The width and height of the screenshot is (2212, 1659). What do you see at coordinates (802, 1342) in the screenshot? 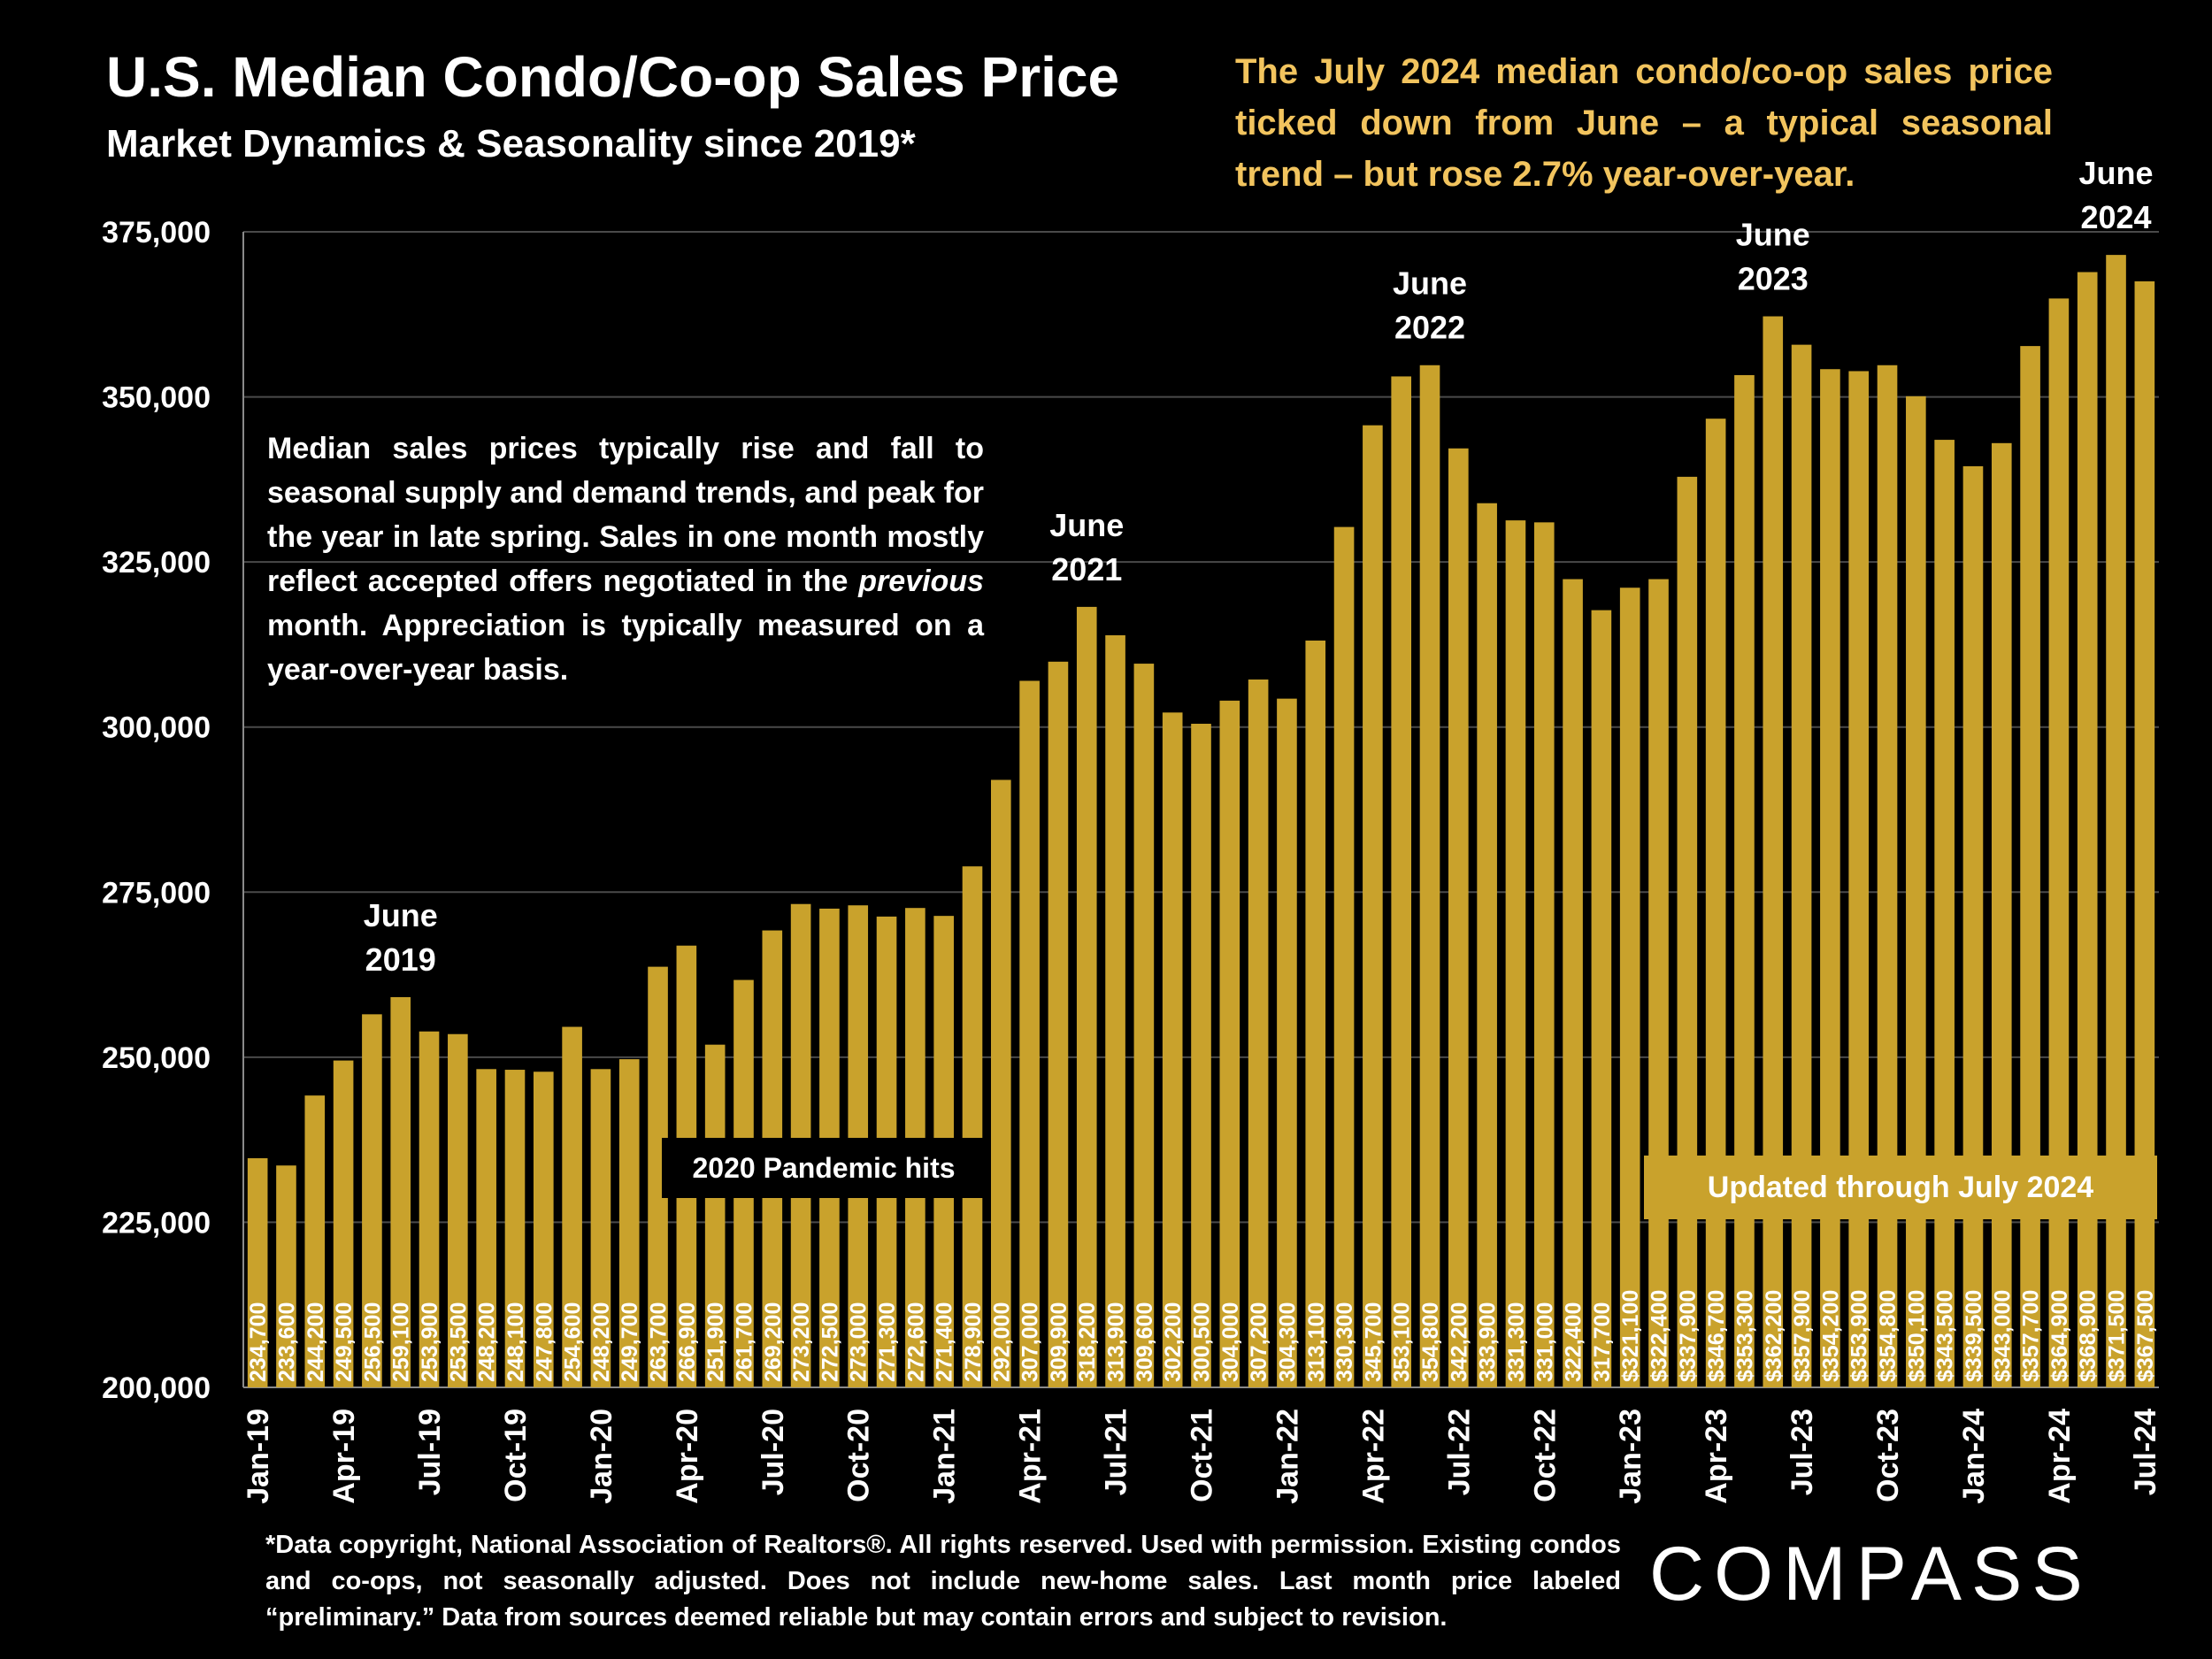
I see `bar-data-label: 273,200` at bounding box center [802, 1342].